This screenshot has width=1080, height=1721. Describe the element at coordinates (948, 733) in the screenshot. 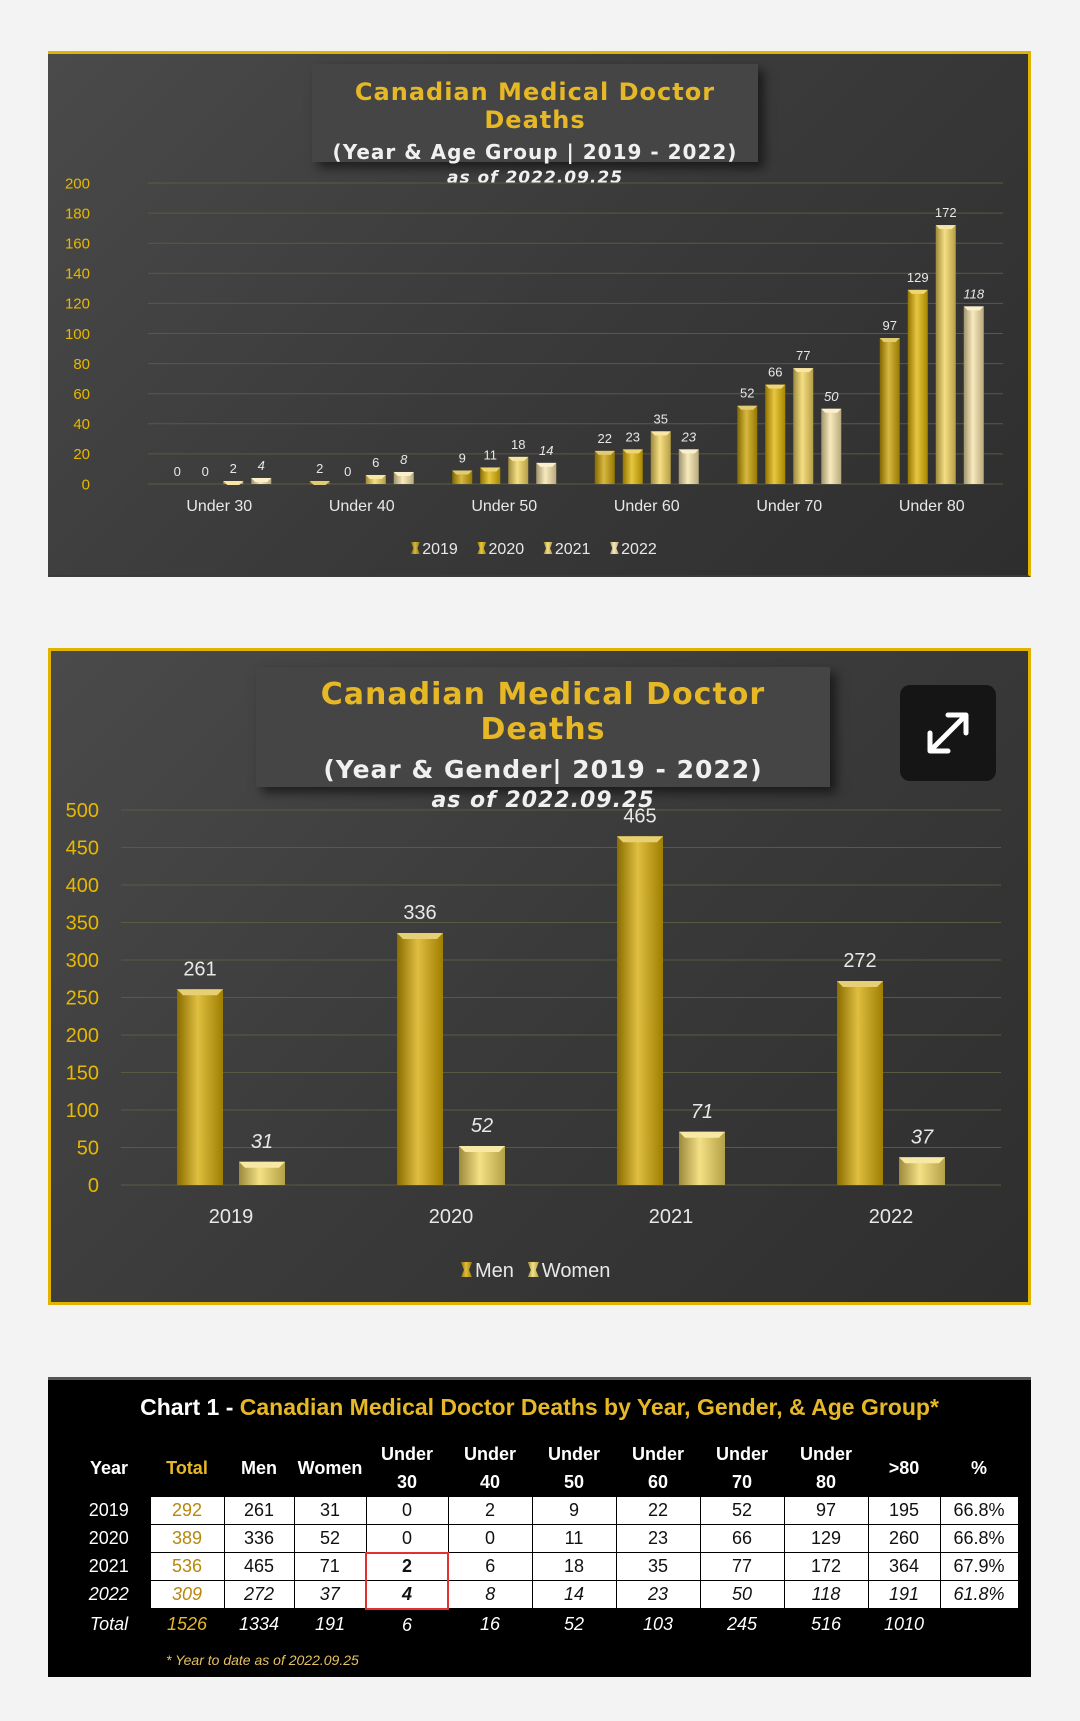

I see `expand-button` at that location.